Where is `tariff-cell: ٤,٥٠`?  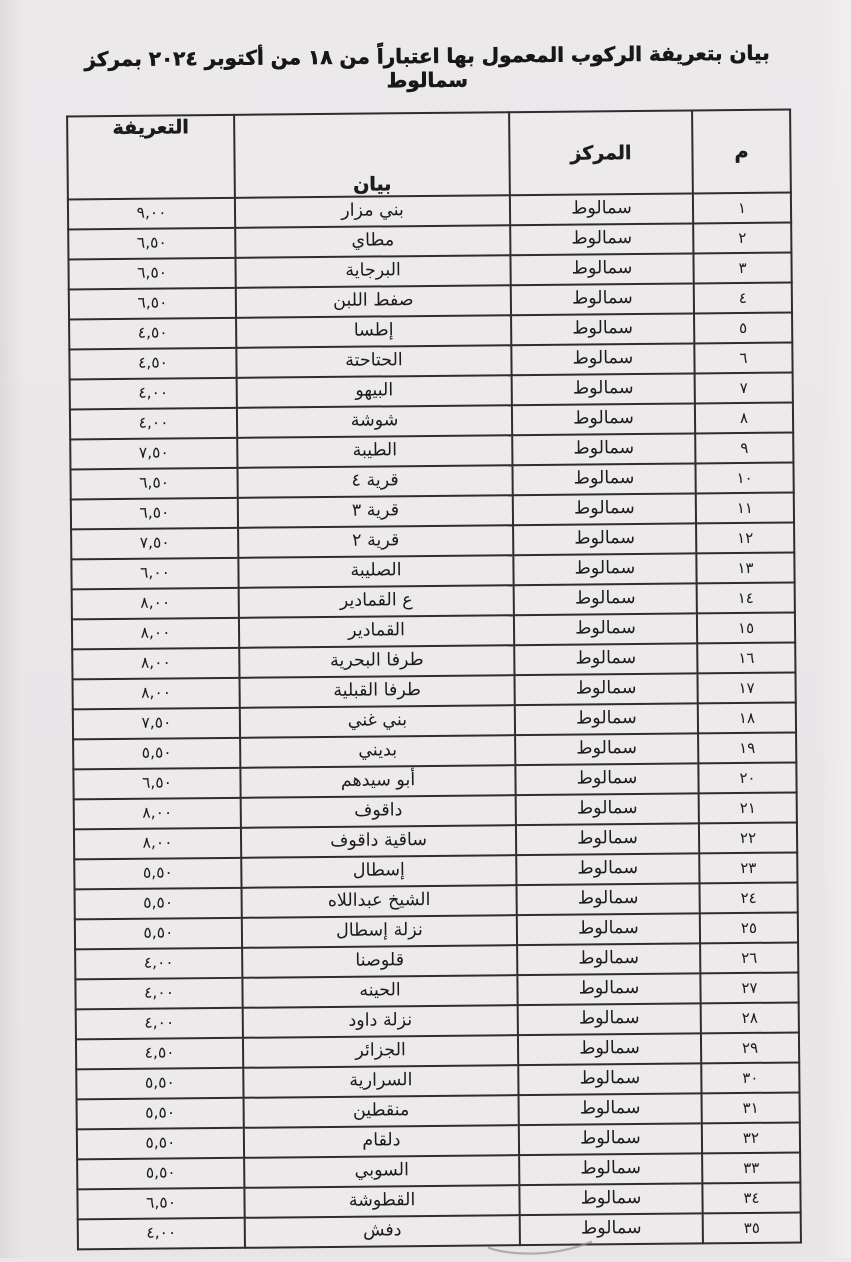 tariff-cell: ٤,٥٠ is located at coordinates (159, 1053).